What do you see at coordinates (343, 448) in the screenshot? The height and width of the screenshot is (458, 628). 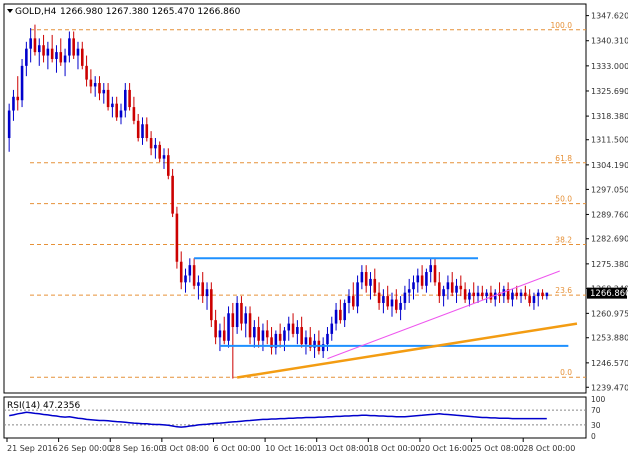 I see `time-tick-label: 13 Oct 08:00` at bounding box center [343, 448].